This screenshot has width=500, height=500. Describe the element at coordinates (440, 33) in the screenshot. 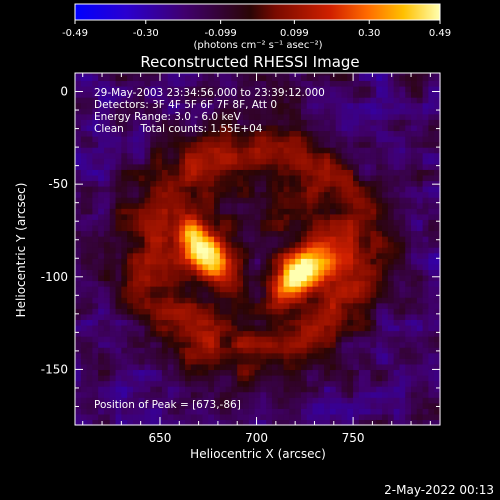

I see `colorbar-tick-label: 0.49` at that location.